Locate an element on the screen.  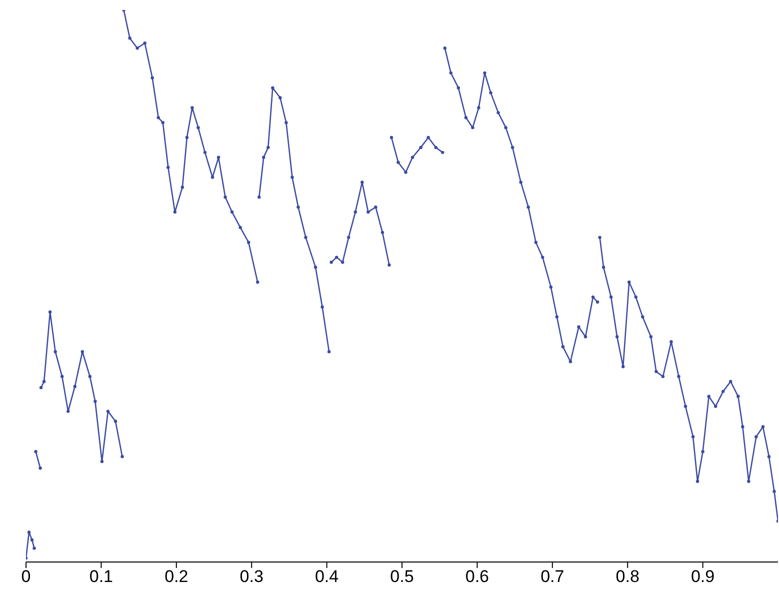
x-tick-label: 0.2 is located at coordinates (176, 576).